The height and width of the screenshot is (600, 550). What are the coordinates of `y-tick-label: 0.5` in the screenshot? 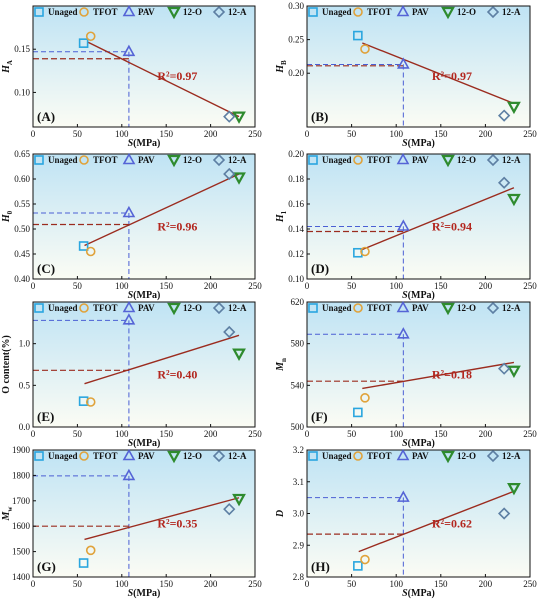 It's located at (25, 385).